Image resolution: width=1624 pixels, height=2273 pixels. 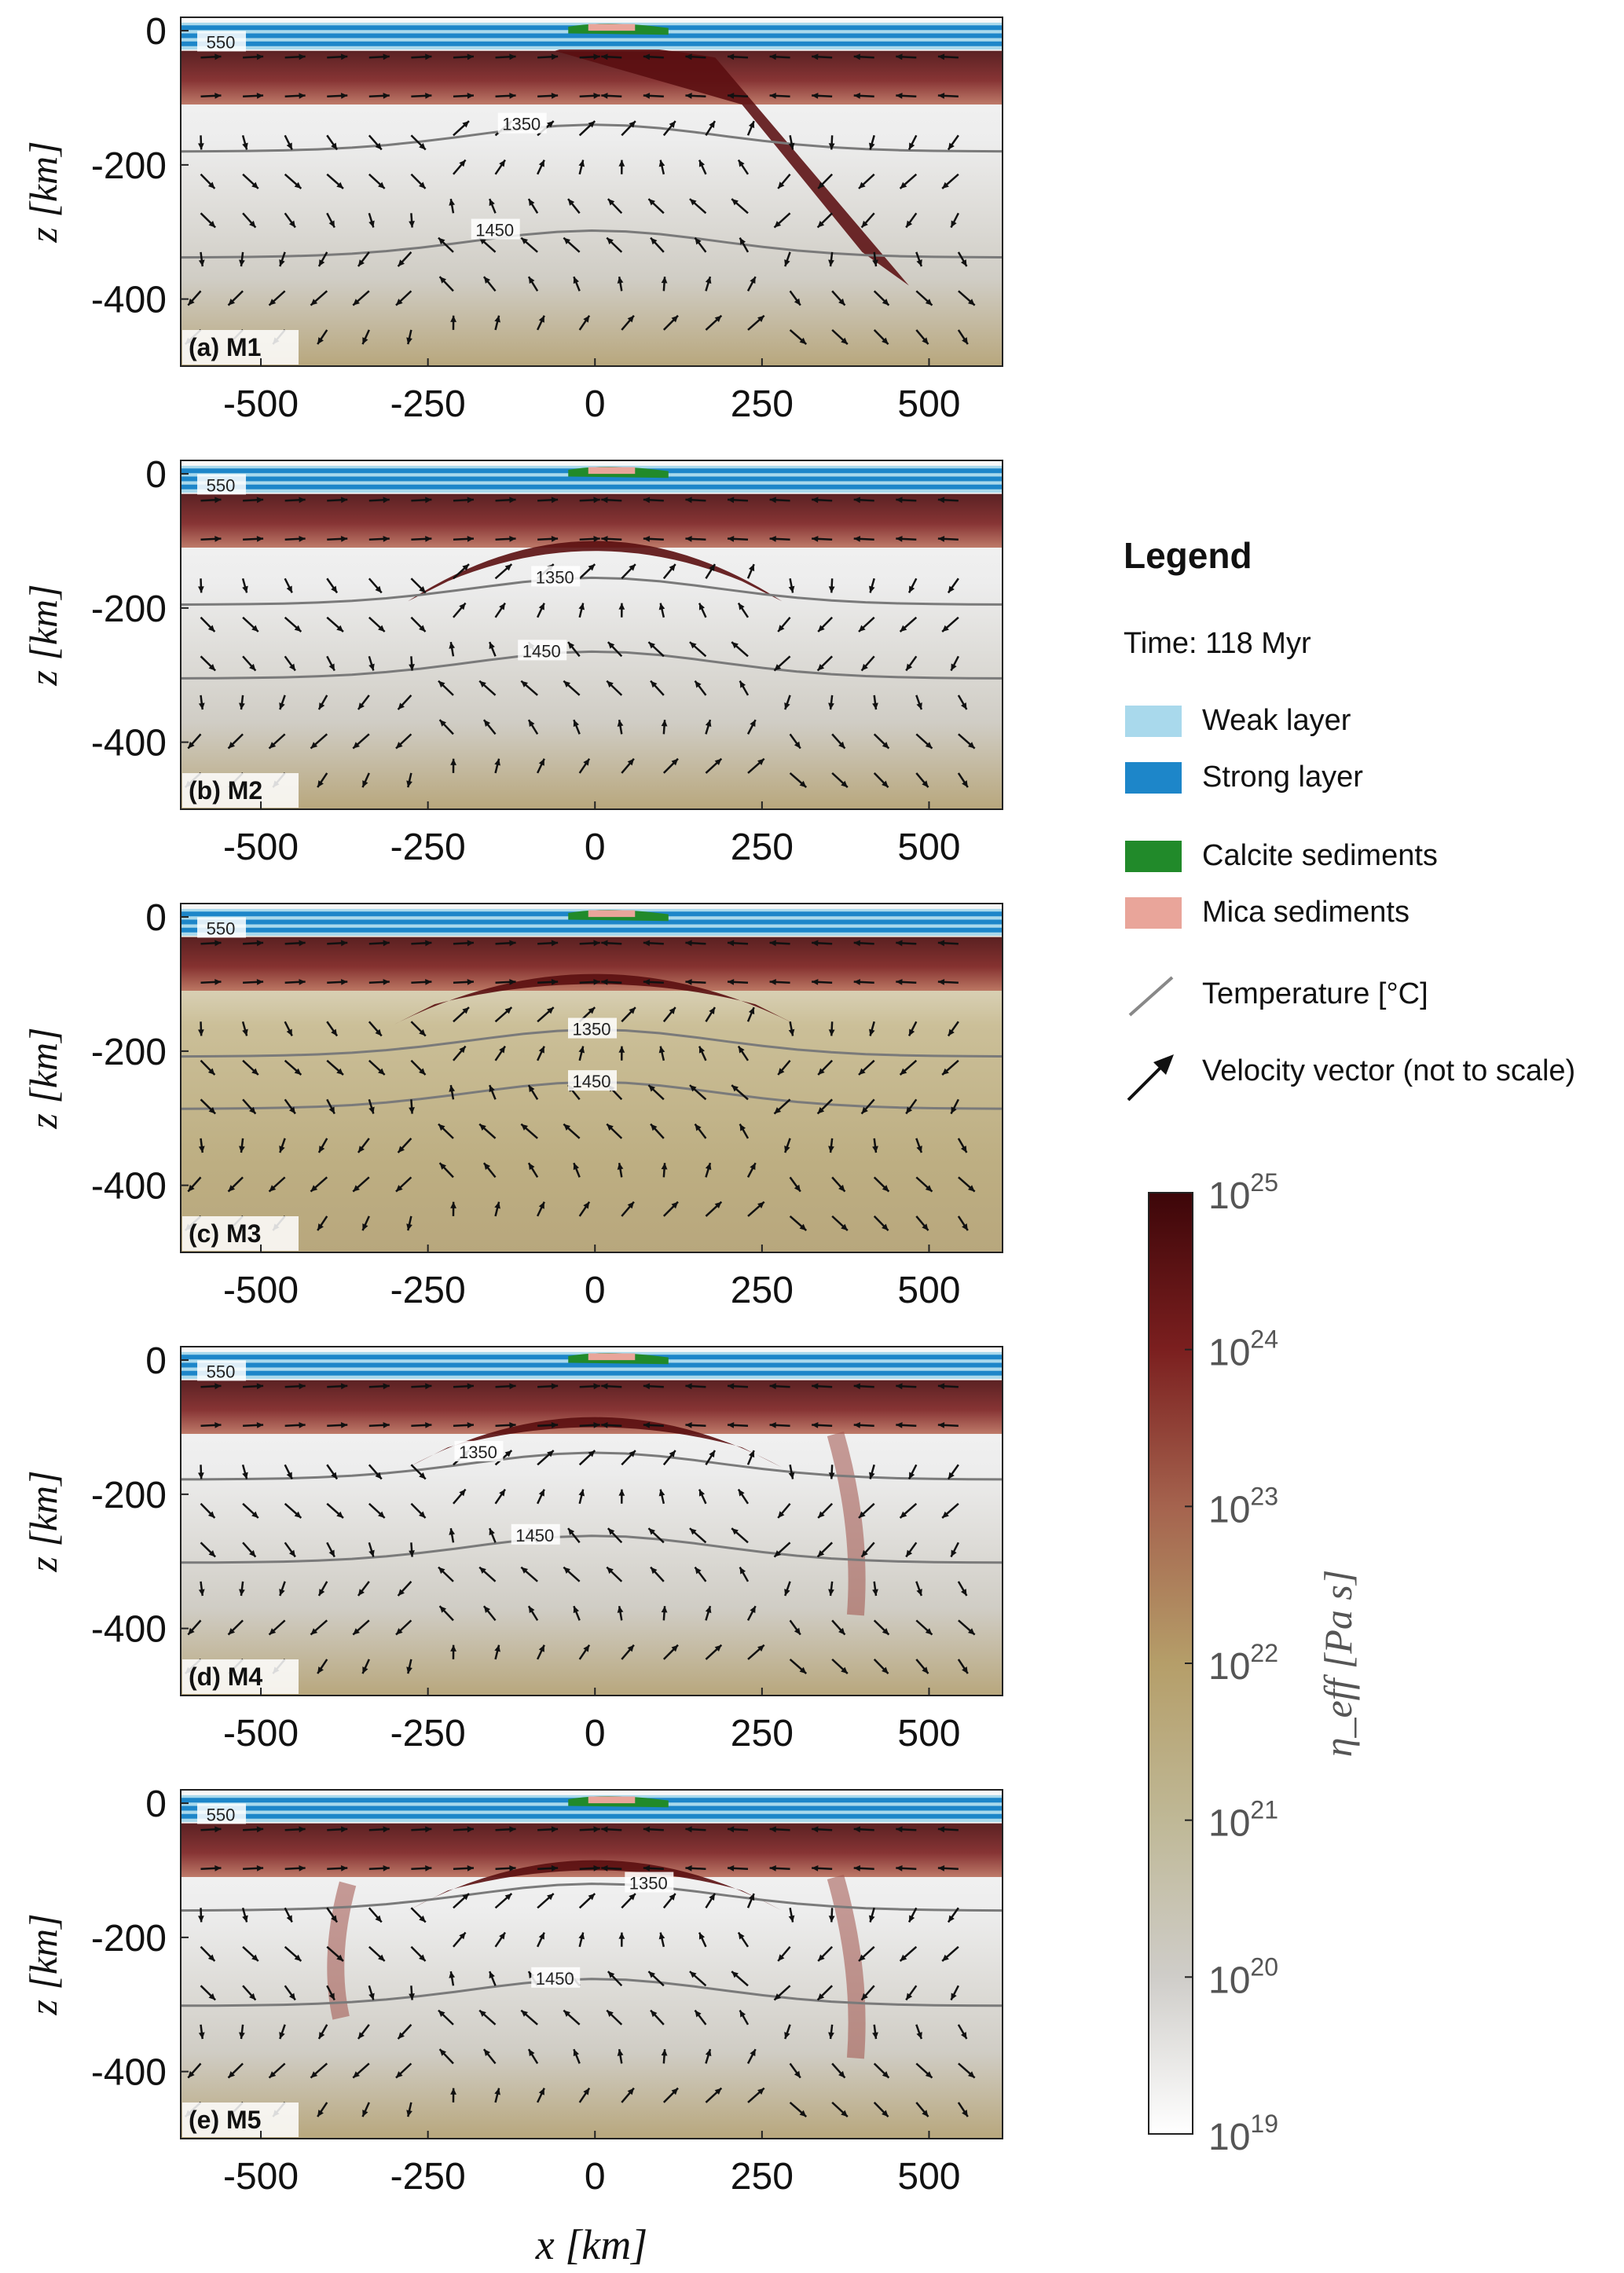 What do you see at coordinates (156, 1804) in the screenshot?
I see `y-tick-label: 0` at bounding box center [156, 1804].